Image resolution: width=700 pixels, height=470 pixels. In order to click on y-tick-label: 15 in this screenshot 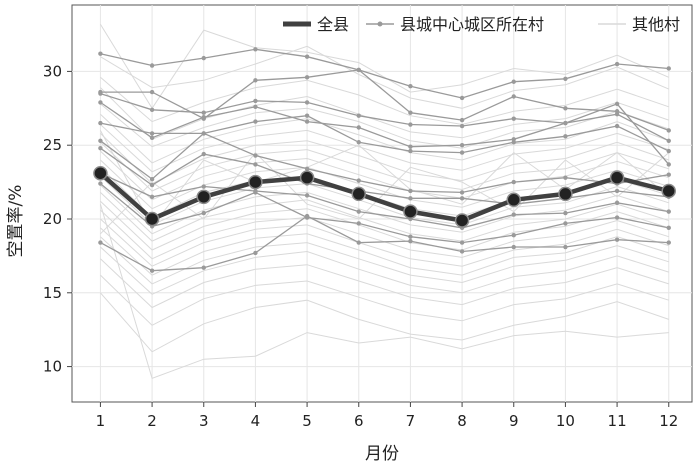, I will do `click(52, 293)`.